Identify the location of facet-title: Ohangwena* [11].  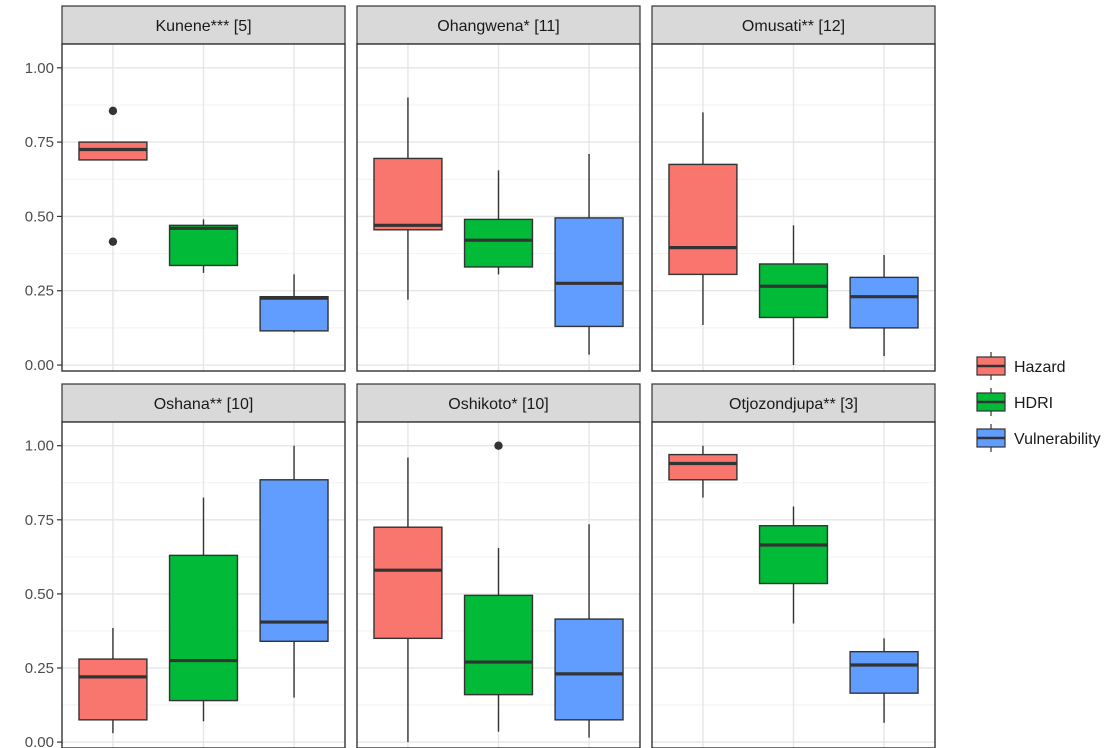
(498, 26).